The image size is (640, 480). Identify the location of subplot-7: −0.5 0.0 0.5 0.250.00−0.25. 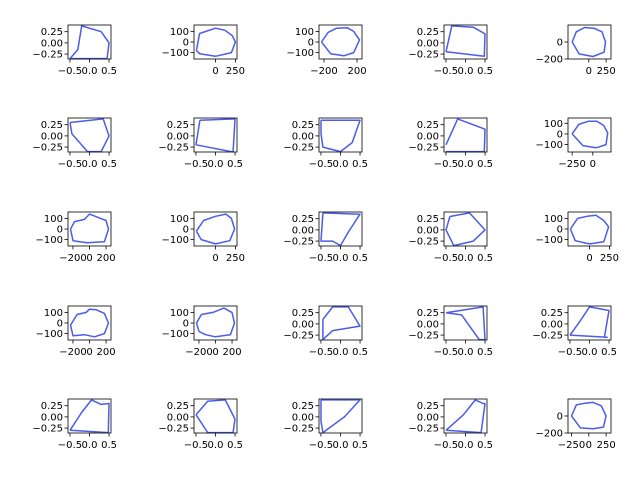
(200, 143).